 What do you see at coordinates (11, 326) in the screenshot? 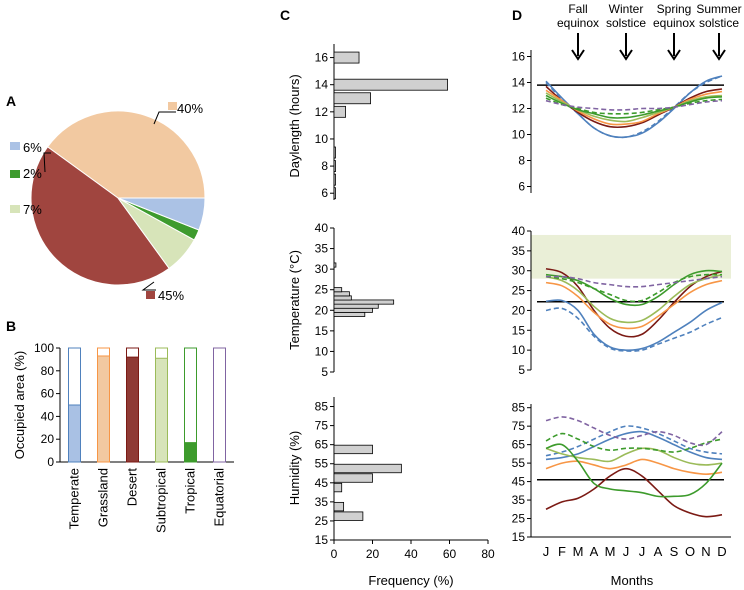
I see `panel-label-b: B` at bounding box center [11, 326].